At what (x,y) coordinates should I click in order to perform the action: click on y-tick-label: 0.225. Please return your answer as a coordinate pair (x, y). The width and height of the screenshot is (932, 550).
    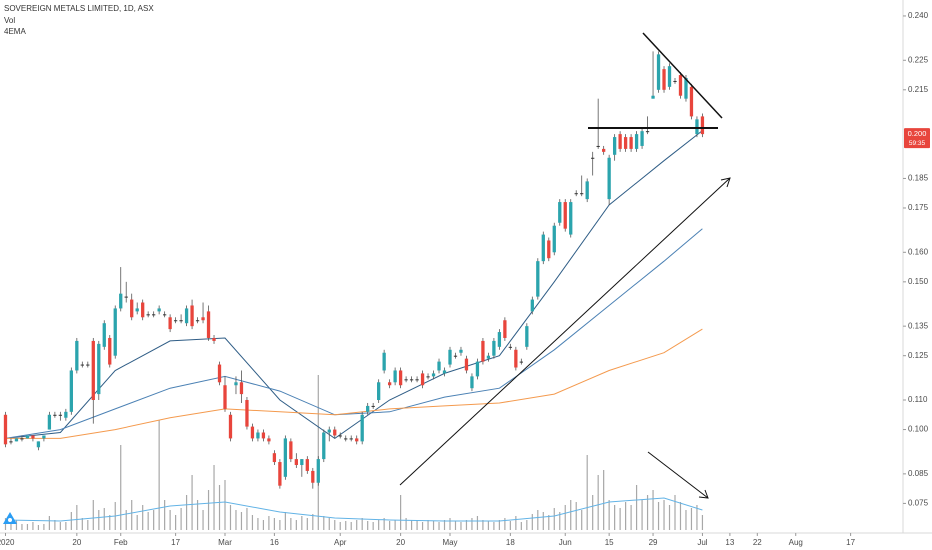
    Looking at the image, I should click on (918, 59).